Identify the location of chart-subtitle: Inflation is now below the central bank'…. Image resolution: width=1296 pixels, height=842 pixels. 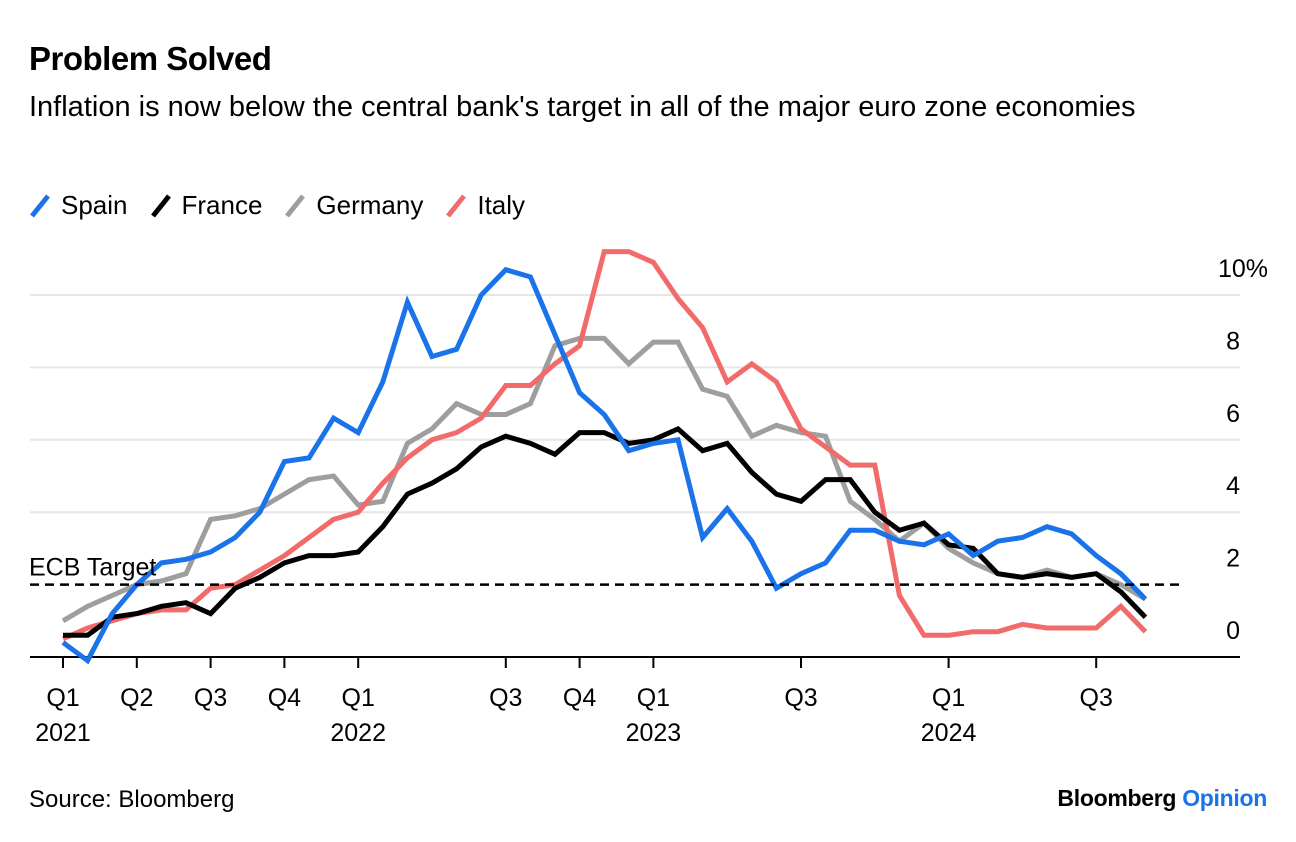
(582, 107).